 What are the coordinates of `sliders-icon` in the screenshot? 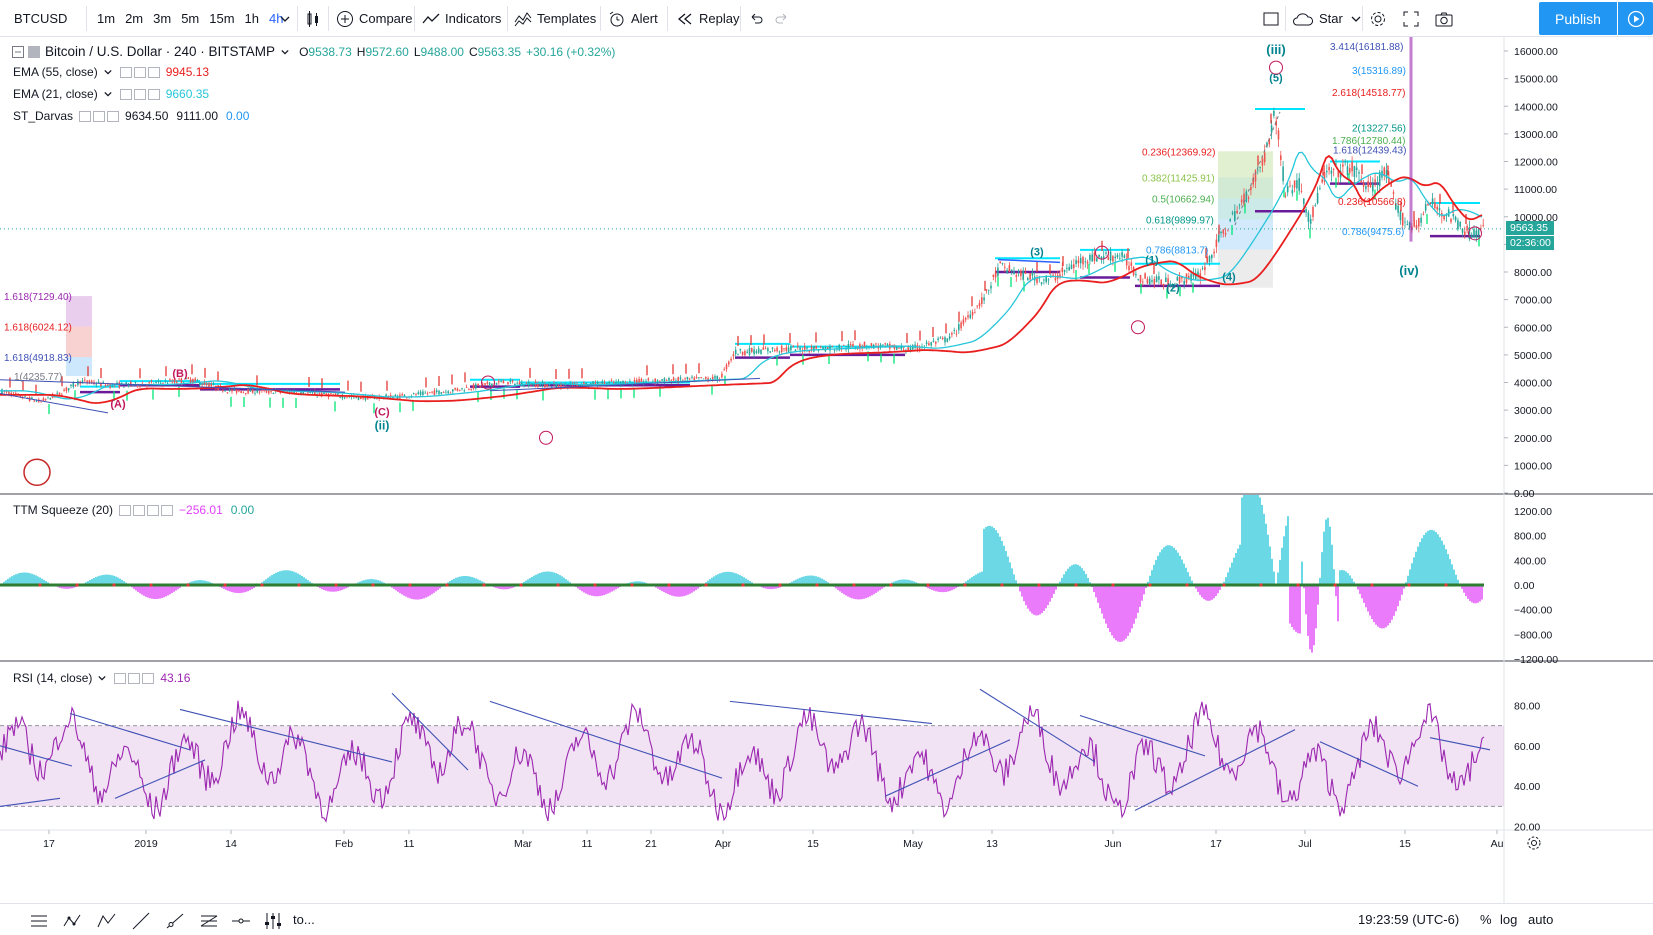 It's located at (273, 921).